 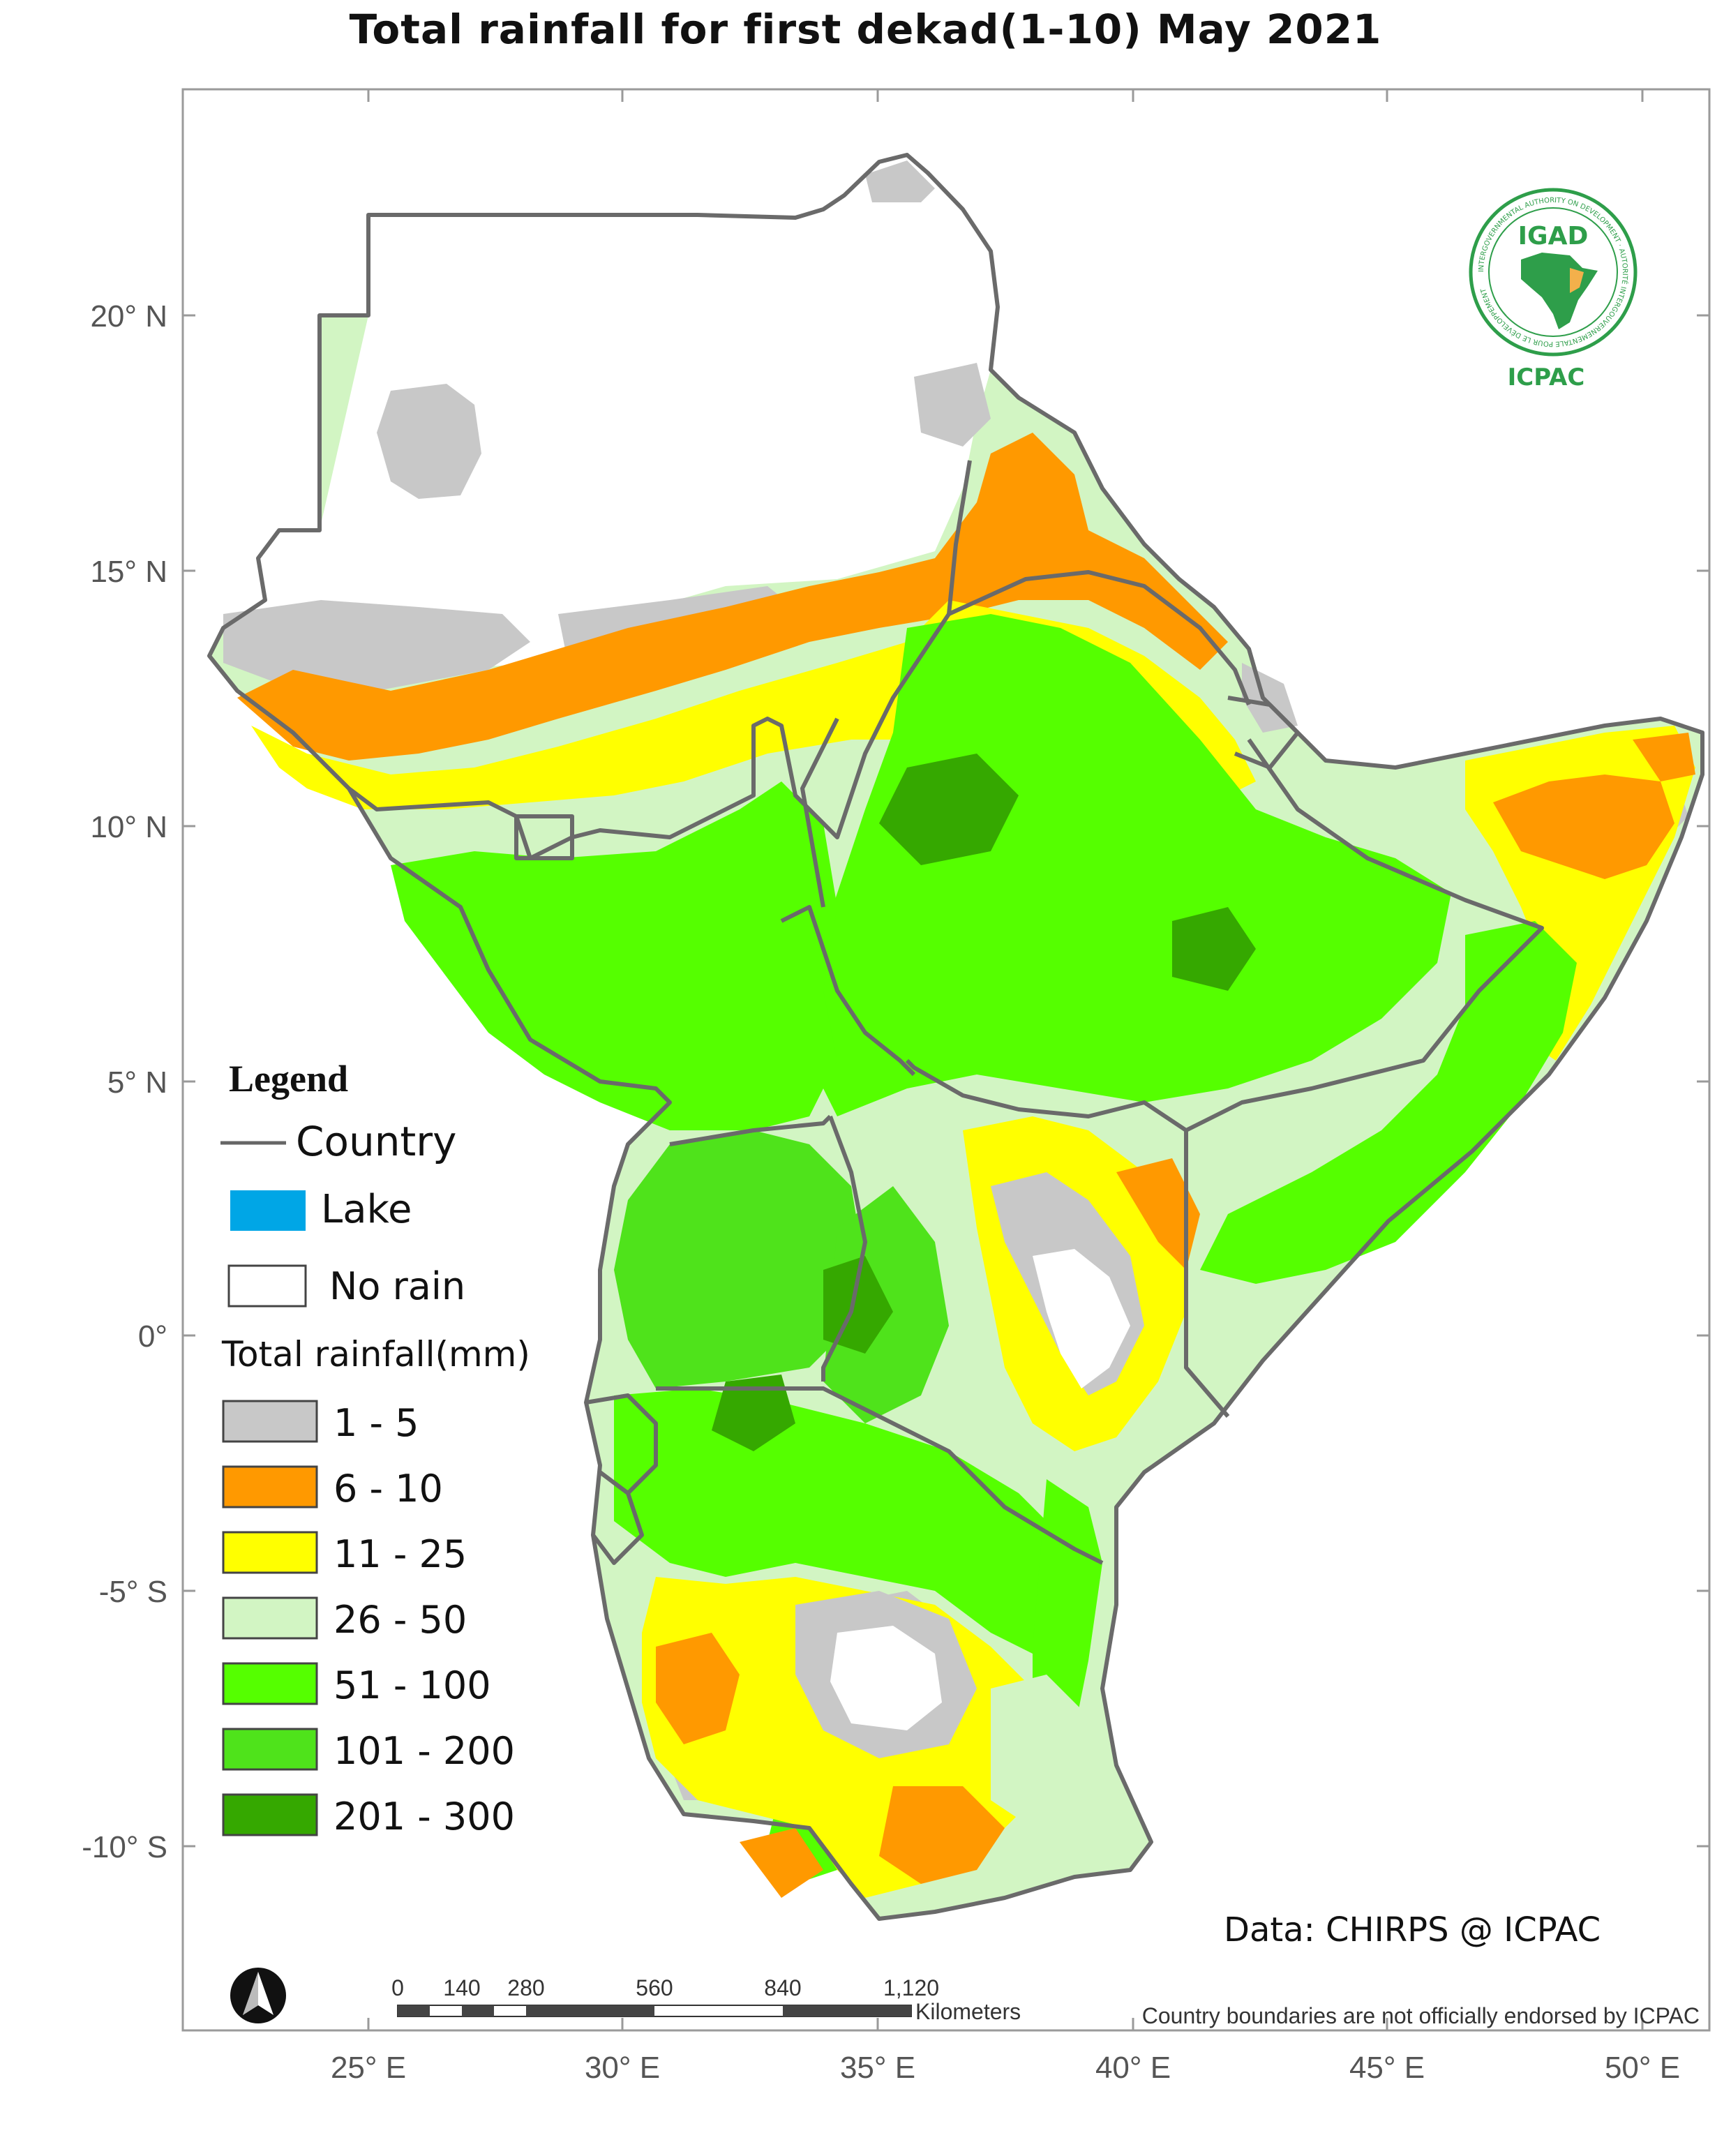 I want to click on legend-class-5-swatch, so click(x=270, y=1683).